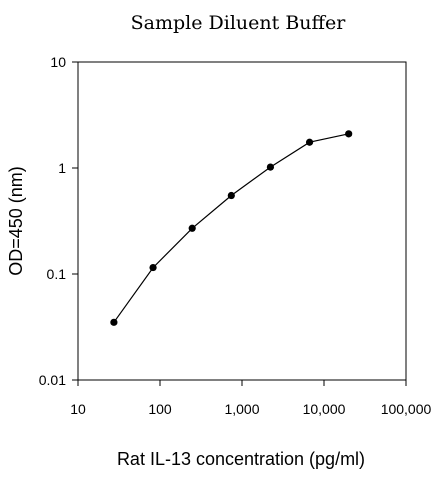 The image size is (448, 480). Describe the element at coordinates (251, 398) in the screenshot. I see `x-axis-ticks: 10 100 1,000 10,000 100,000` at that location.